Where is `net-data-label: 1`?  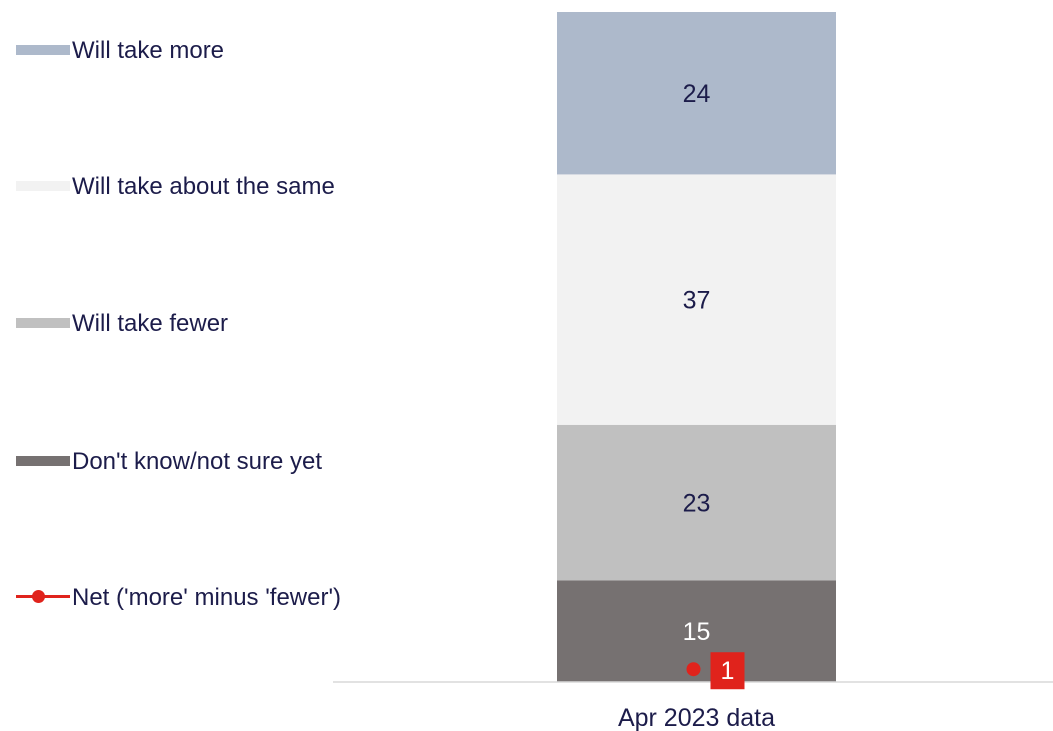
net-data-label: 1 is located at coordinates (728, 671).